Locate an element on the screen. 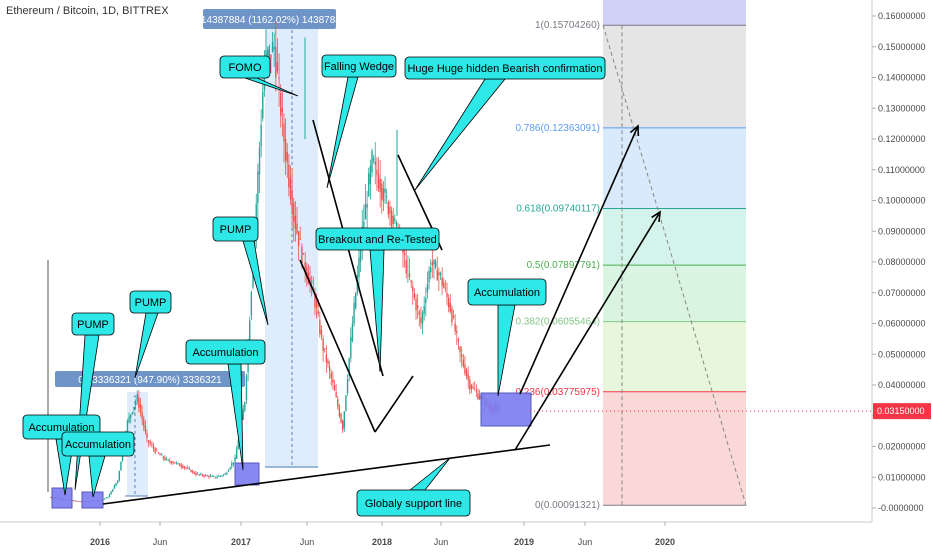 The image size is (932, 555). price-tick-label: 0.15000000 is located at coordinates (902, 47).